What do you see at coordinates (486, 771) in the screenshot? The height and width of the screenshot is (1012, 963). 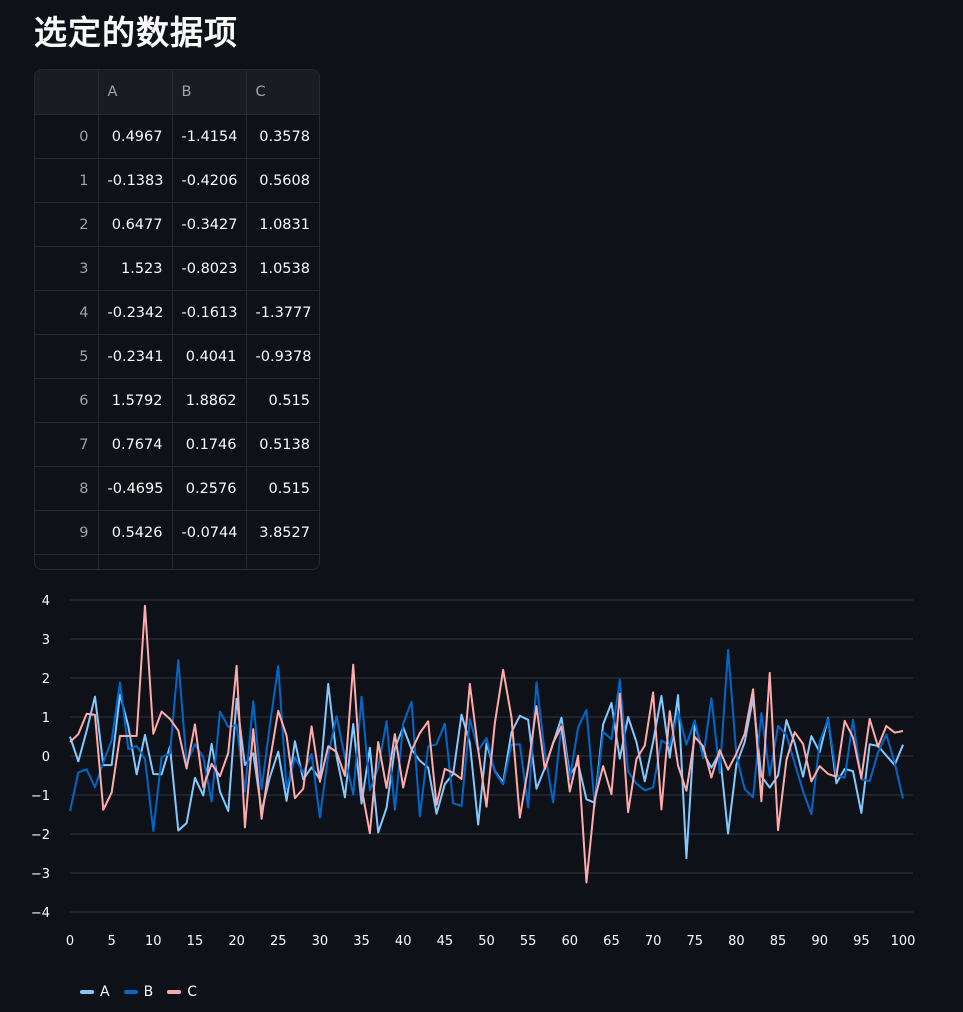 I see `series-line-a` at bounding box center [486, 771].